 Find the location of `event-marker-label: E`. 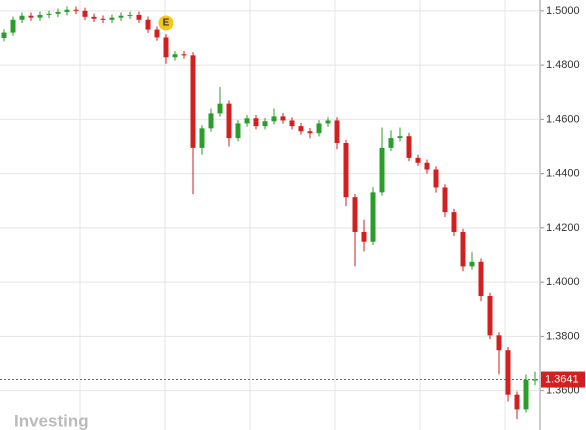

event-marker-label: E is located at coordinates (166, 23).